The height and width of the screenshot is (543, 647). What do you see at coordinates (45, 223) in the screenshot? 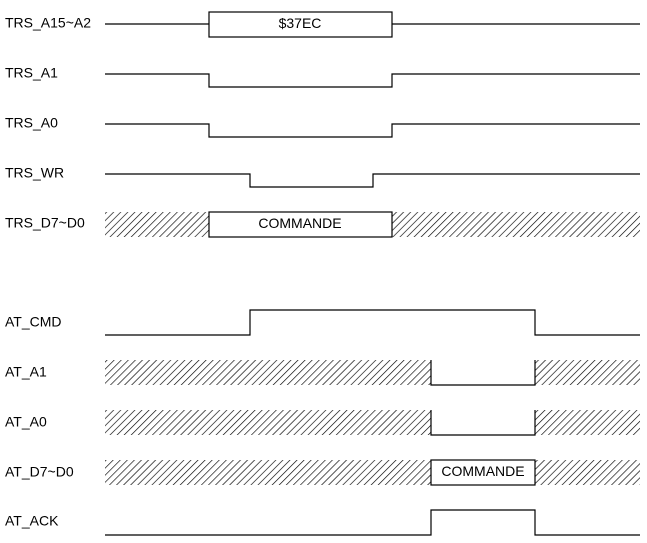
I see `signal-label: TRS_D7~D0` at bounding box center [45, 223].